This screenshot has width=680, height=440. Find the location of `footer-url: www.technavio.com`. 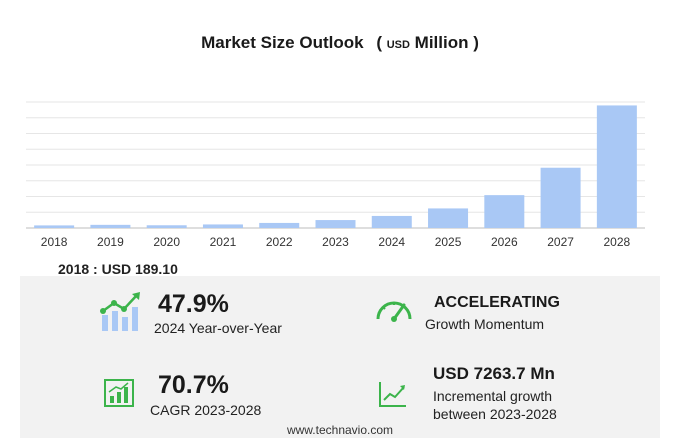

footer-url: www.technavio.com is located at coordinates (340, 430).